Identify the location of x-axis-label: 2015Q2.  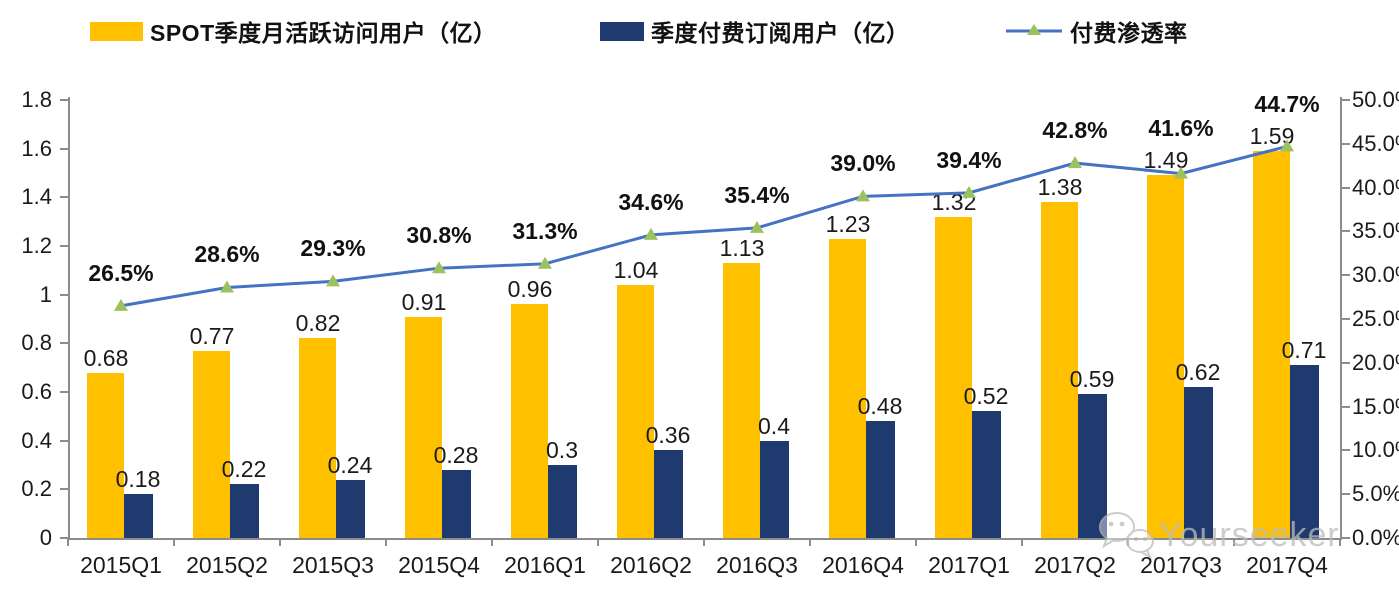
(227, 565).